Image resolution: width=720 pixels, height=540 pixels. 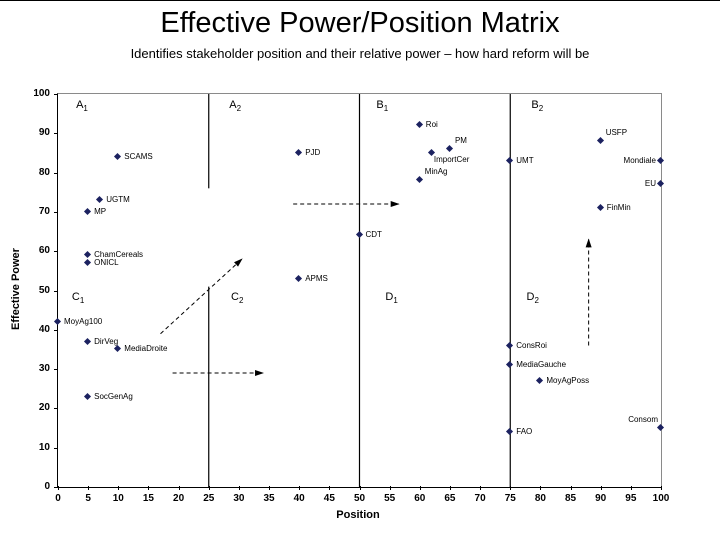 I want to click on page-title: Effective Power/Position Matrix, so click(x=360, y=23).